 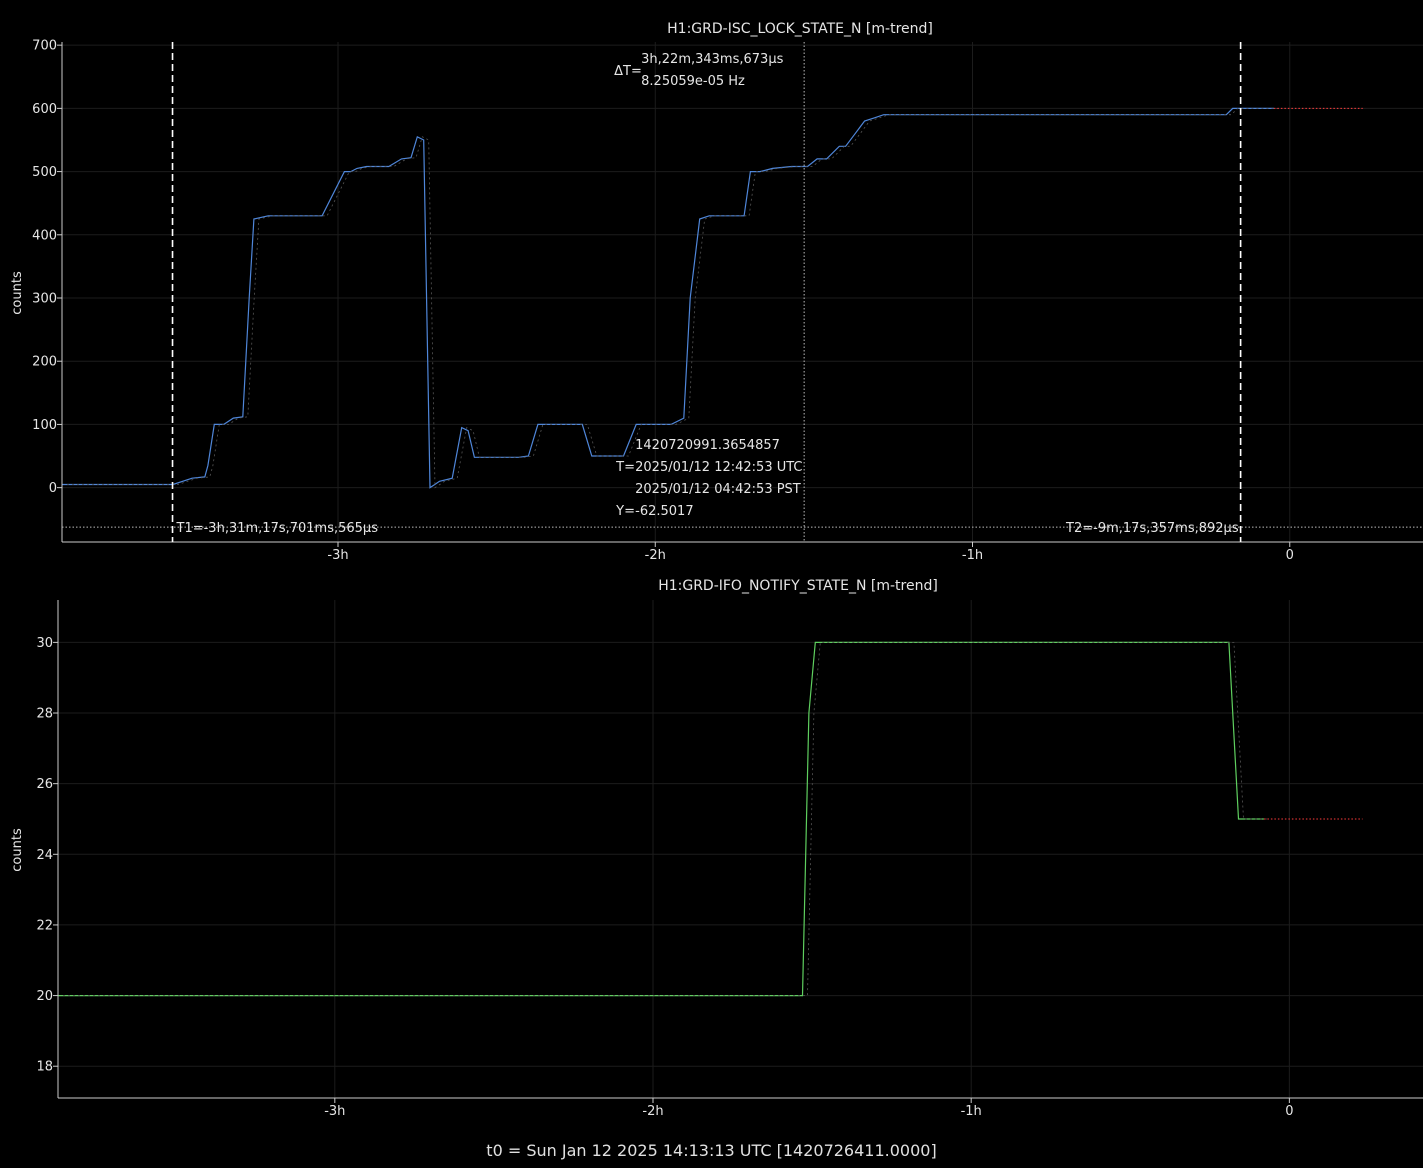 What do you see at coordinates (277, 528) in the screenshot?
I see `t1-label: T1=-3h,31m,17s,701ms,565µs` at bounding box center [277, 528].